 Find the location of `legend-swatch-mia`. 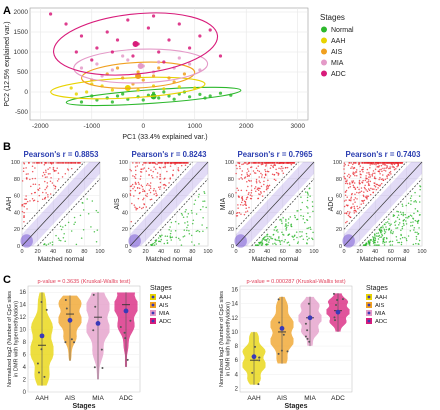

legend-swatch-mia is located at coordinates (324, 62).